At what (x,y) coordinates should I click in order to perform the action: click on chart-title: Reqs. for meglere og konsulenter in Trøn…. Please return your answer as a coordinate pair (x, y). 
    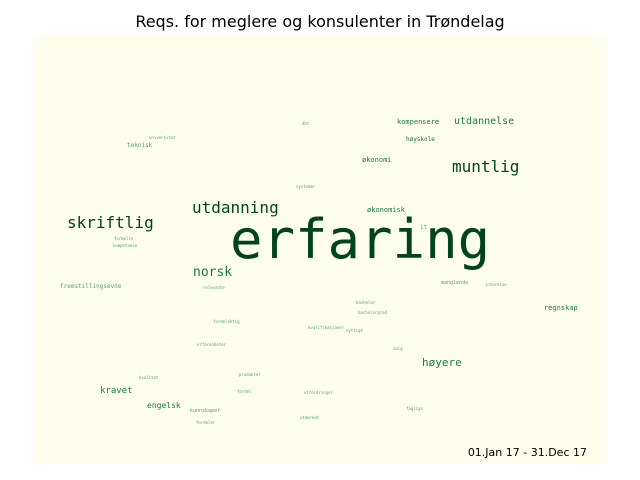
    Looking at the image, I should click on (320, 21).